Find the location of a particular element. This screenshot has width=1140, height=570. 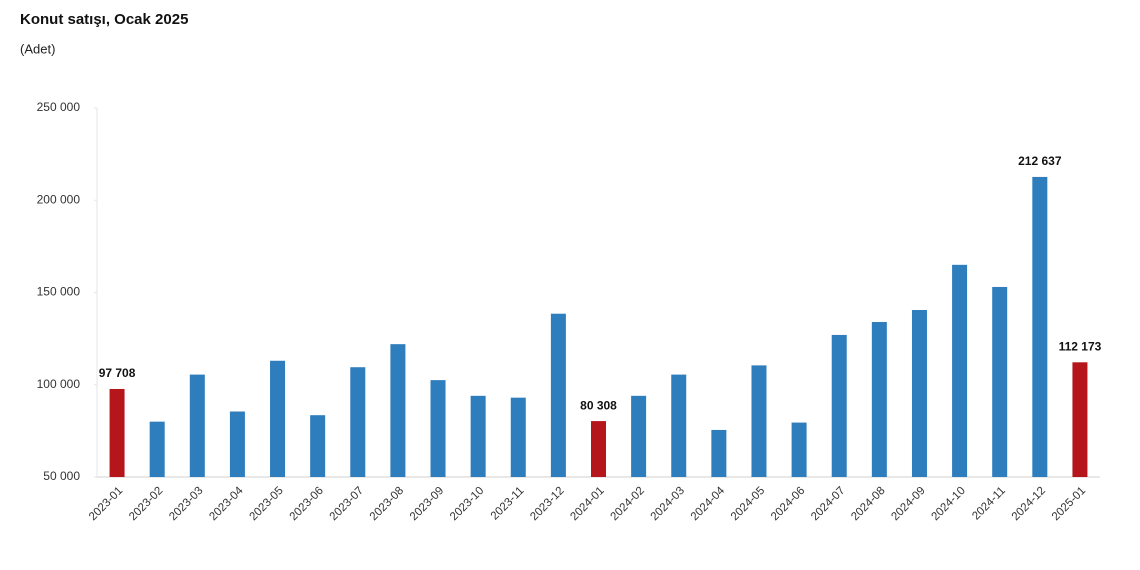

x-tick-label: 2024-01 is located at coordinates (587, 504).